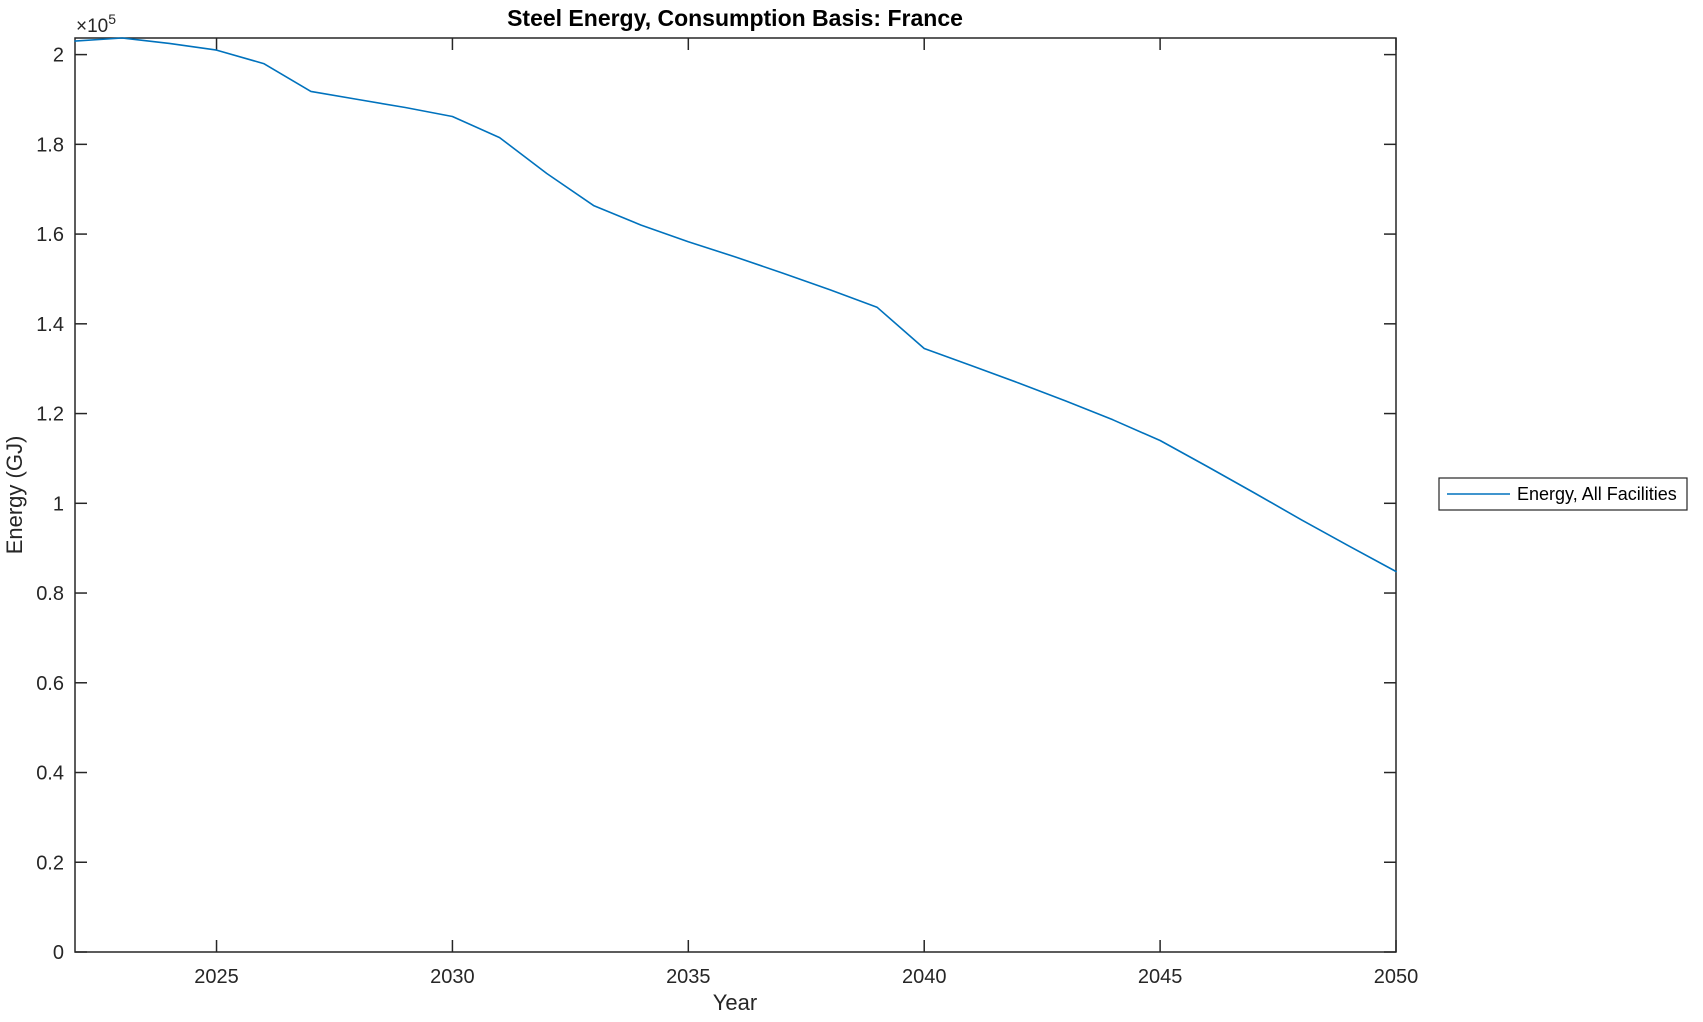 The width and height of the screenshot is (1703, 1022). I want to click on x-tick-label: 2050, so click(1396, 977).